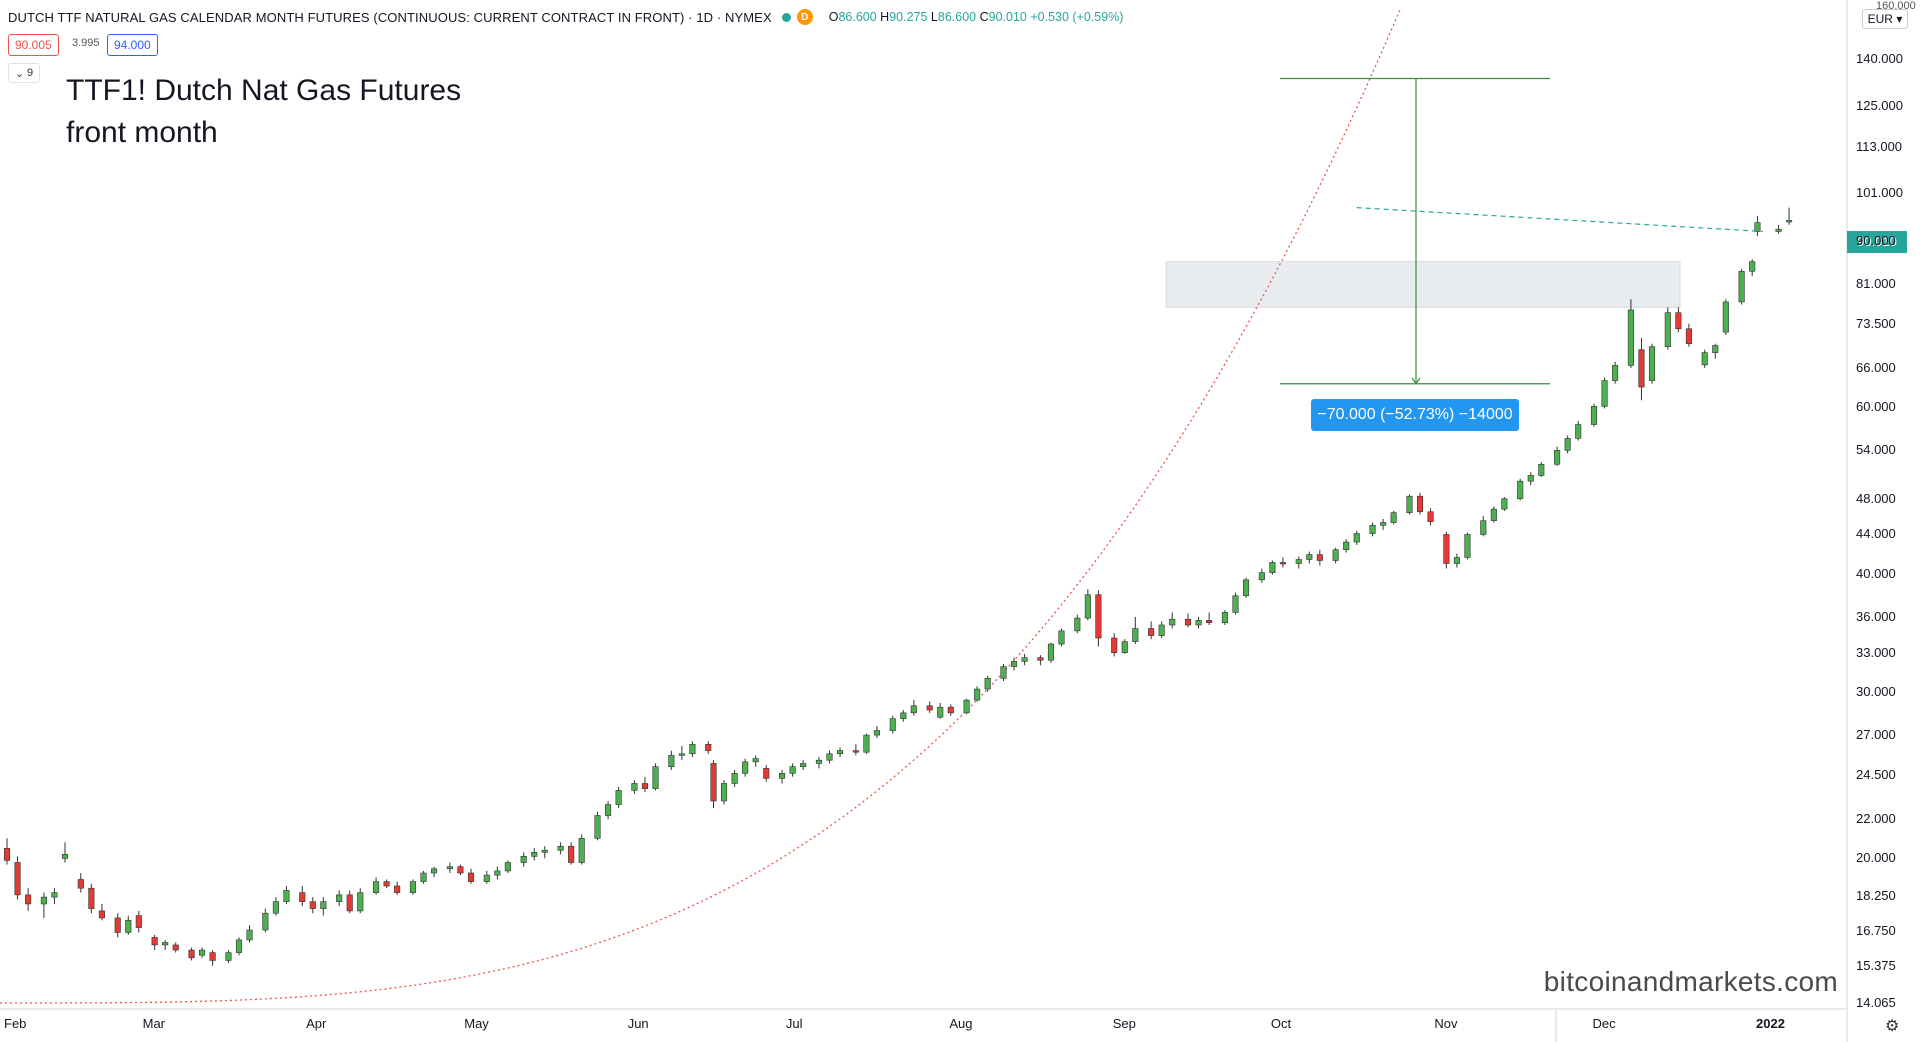 The width and height of the screenshot is (1920, 1042). I want to click on y-tick-label: 48.000, so click(1876, 498).